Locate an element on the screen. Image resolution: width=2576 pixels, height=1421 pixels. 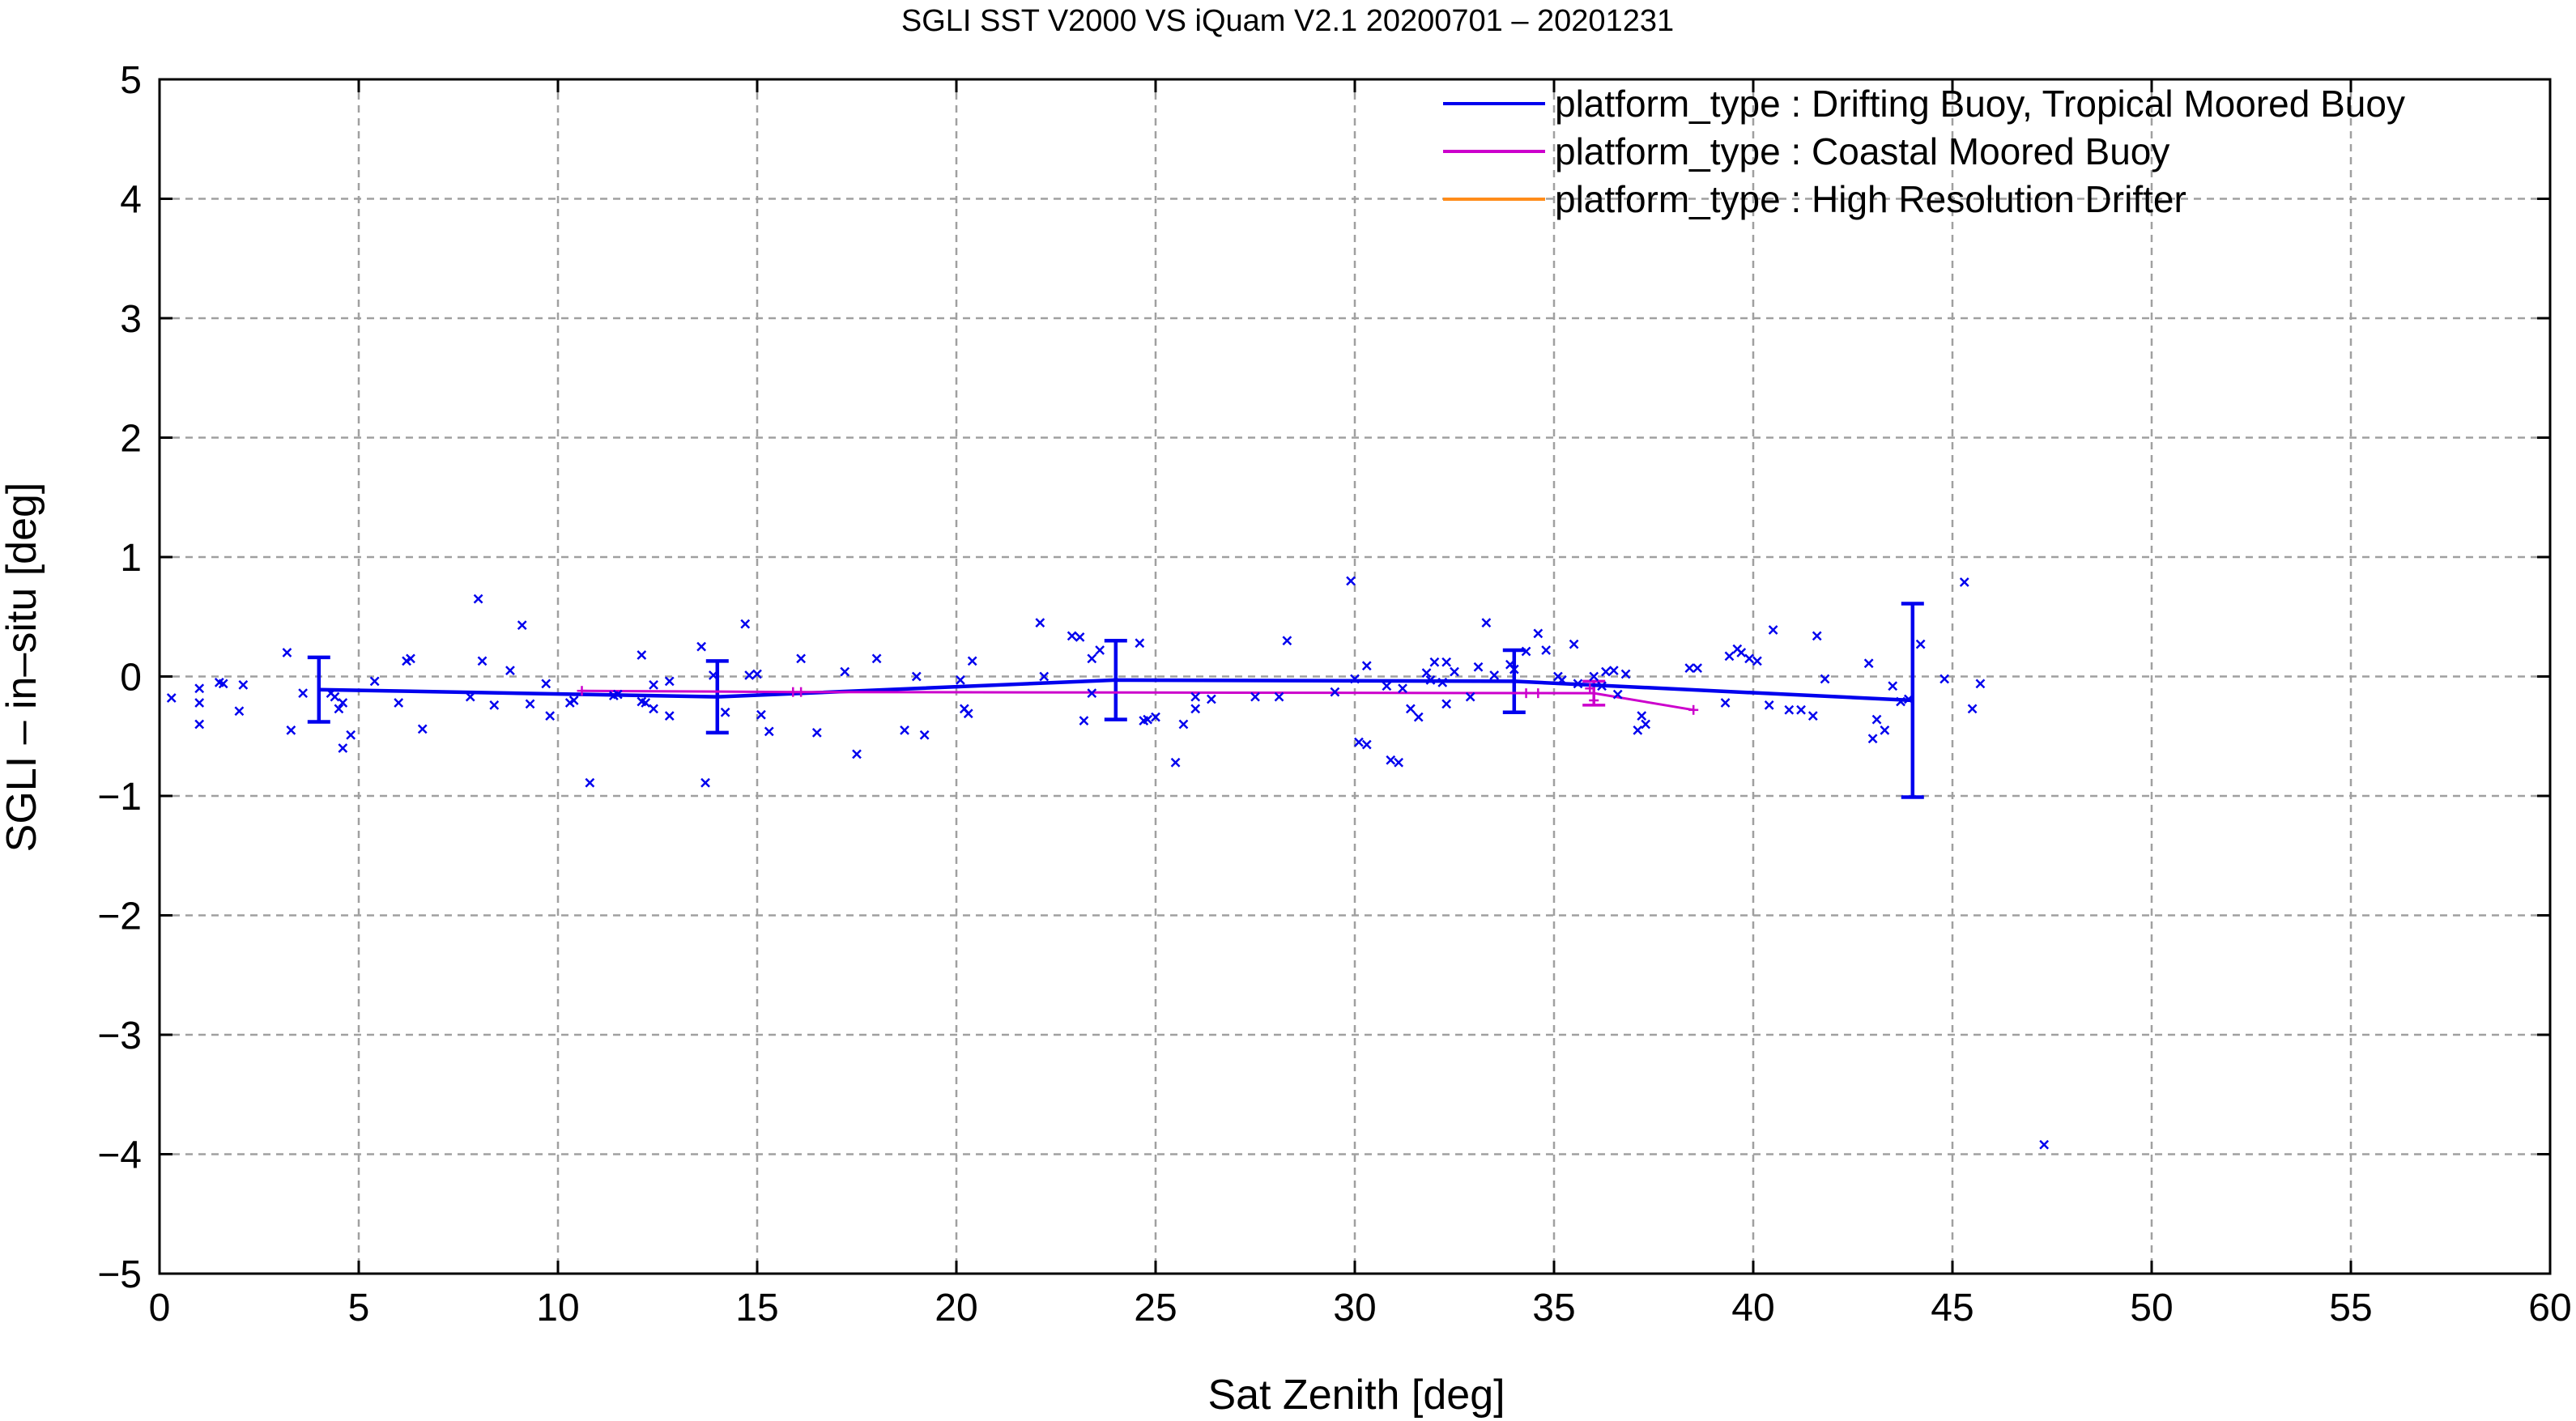
y-tick-label: 1 is located at coordinates (131, 558).